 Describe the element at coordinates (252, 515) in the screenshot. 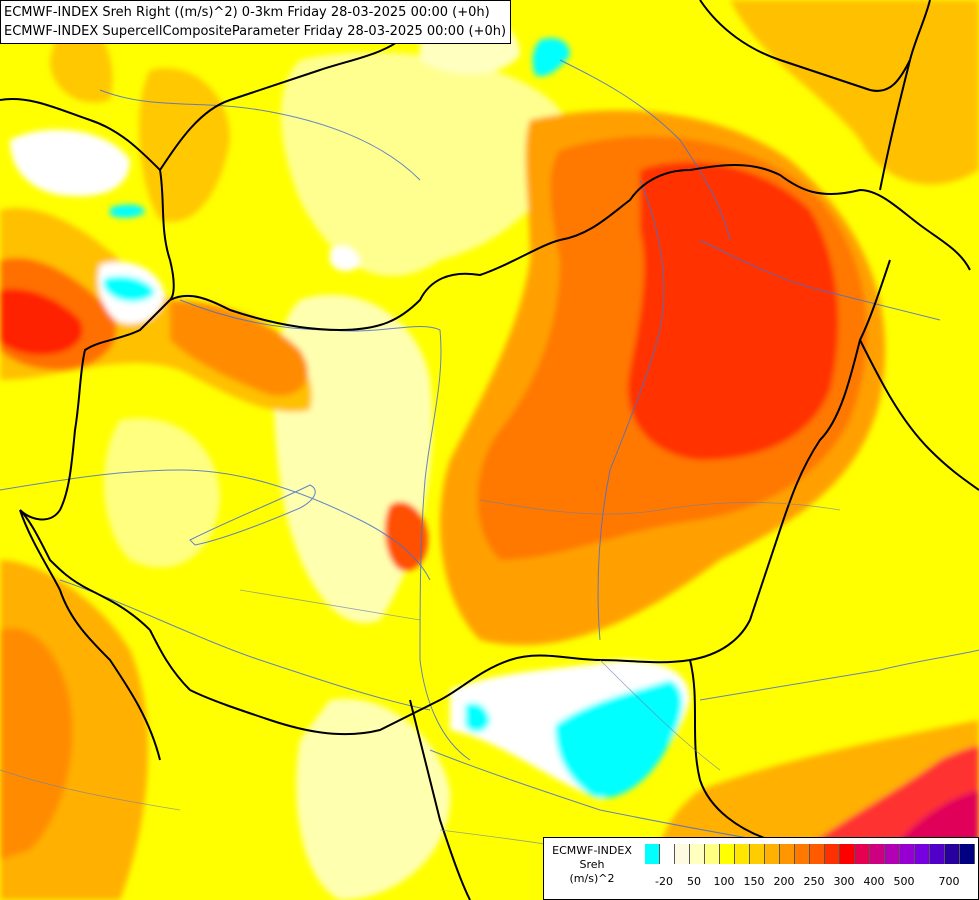

I see `lake-balaton` at that location.